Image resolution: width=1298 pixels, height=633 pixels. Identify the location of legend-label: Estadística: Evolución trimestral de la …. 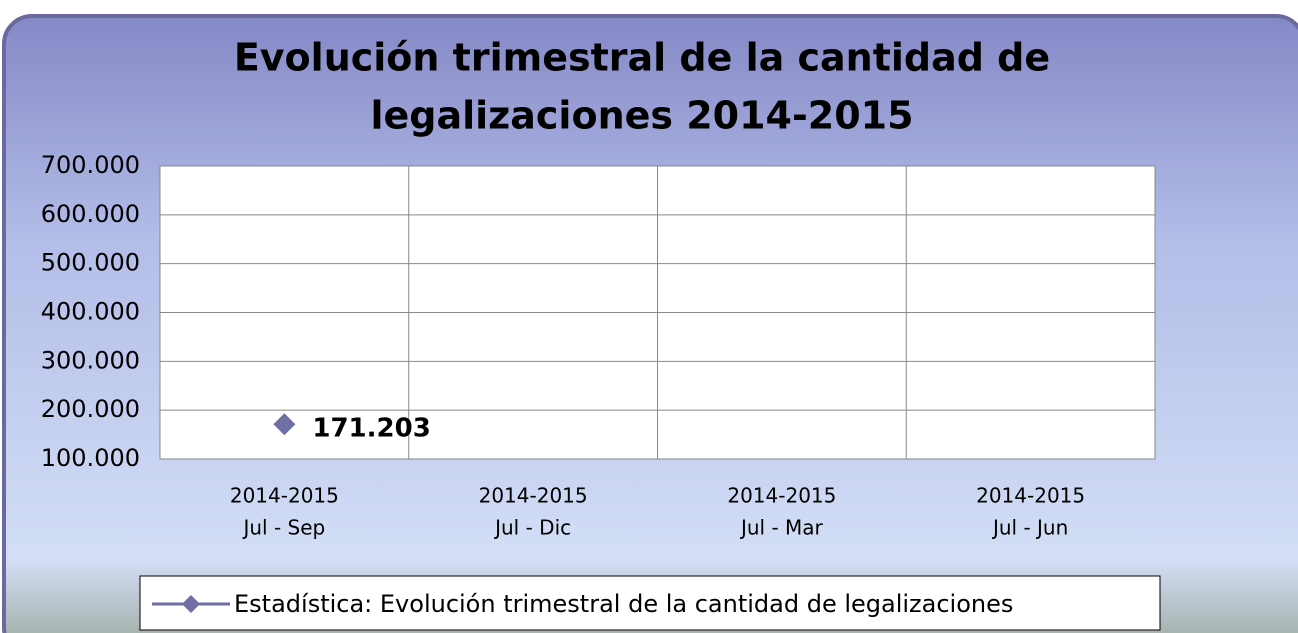
(623, 604).